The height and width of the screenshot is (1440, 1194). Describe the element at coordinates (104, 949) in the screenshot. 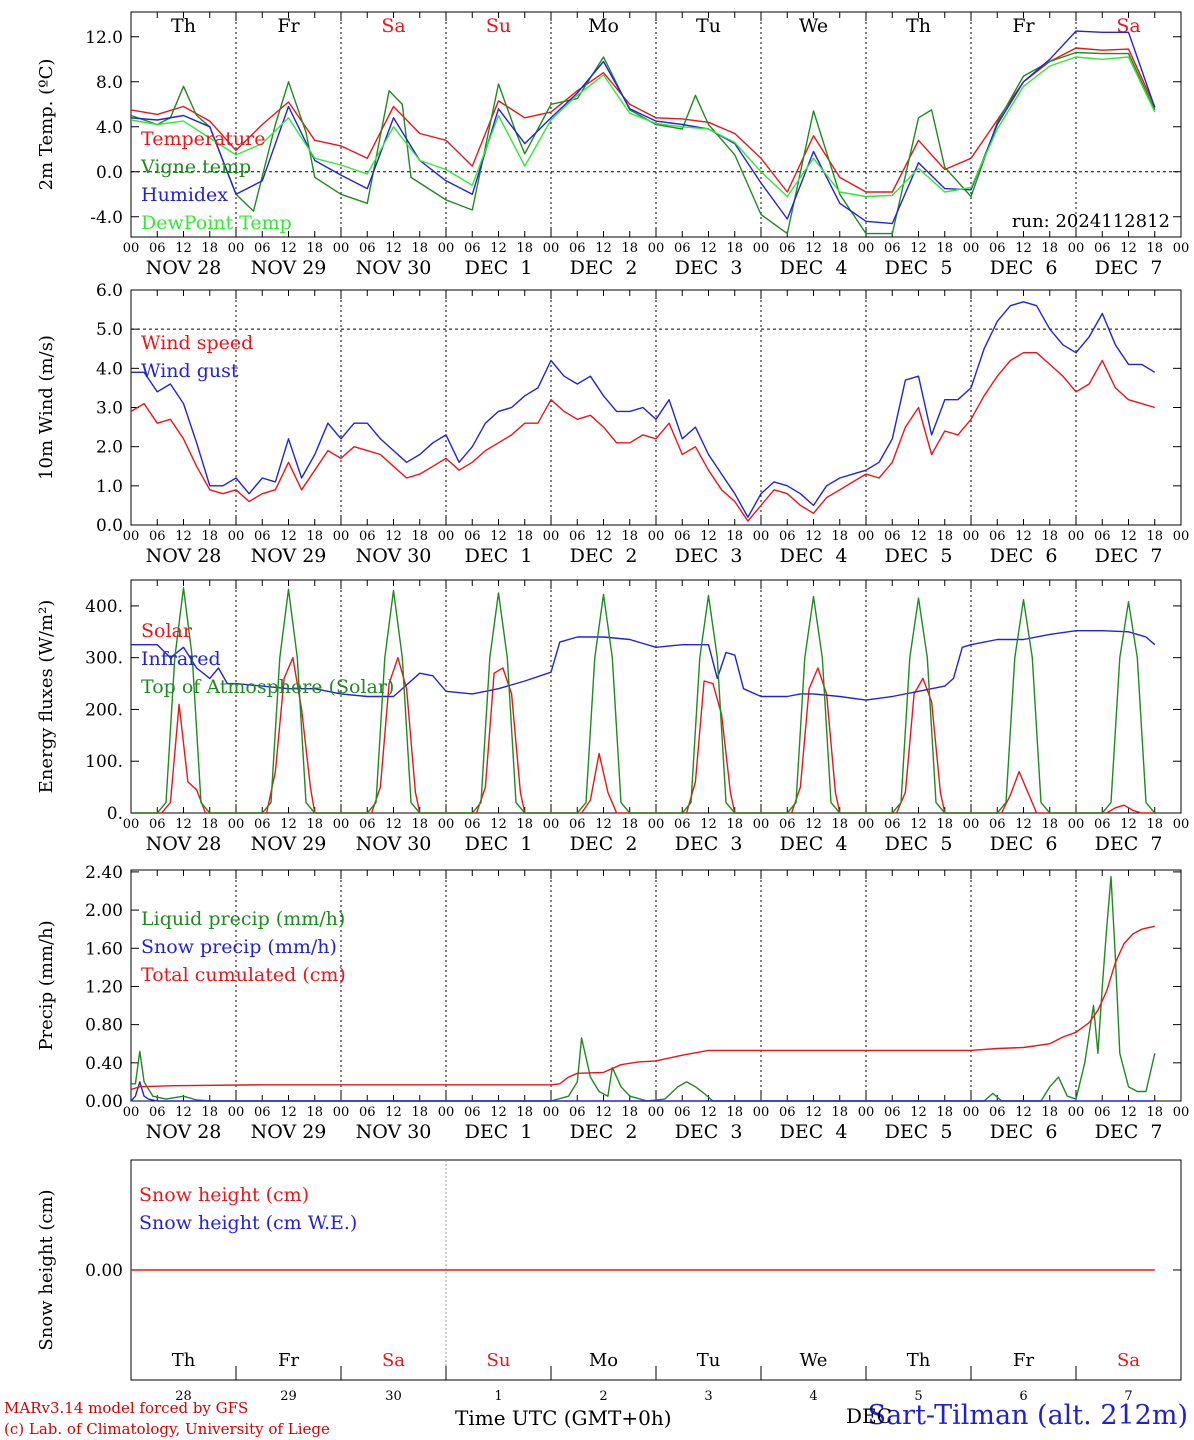

I see `y-tick-label: 1.60` at that location.